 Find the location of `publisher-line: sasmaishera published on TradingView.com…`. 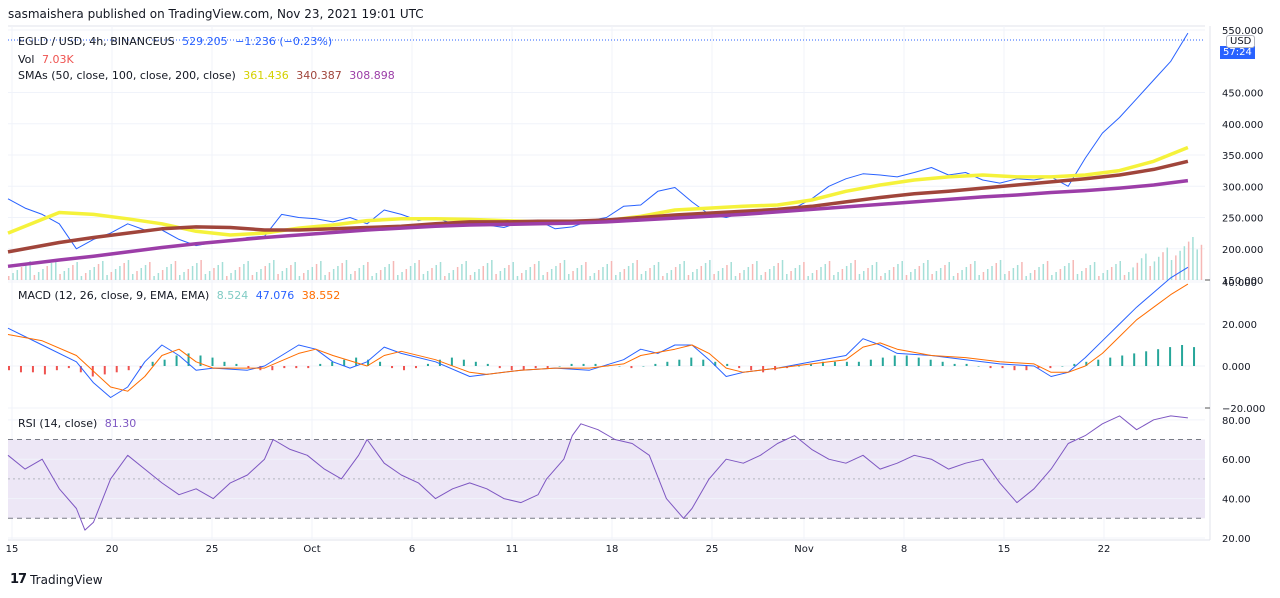

publisher-line: sasmaishera published on TradingView.com… is located at coordinates (216, 14).